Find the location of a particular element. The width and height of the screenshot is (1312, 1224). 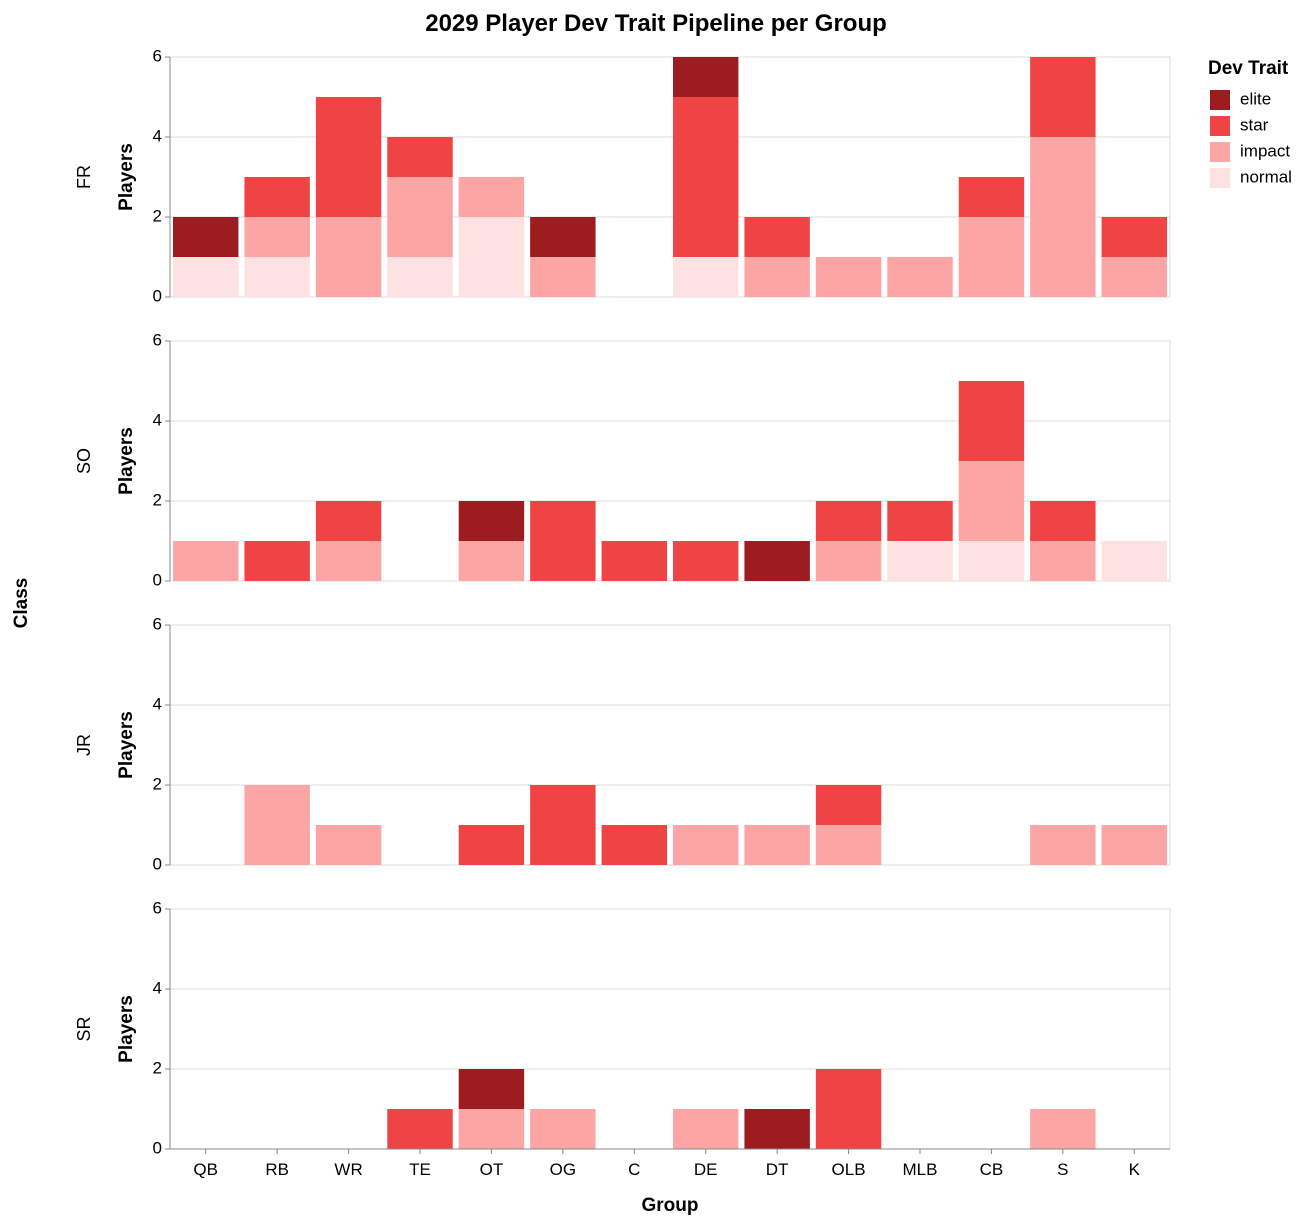

bar-jr-olb-star is located at coordinates (848, 805).